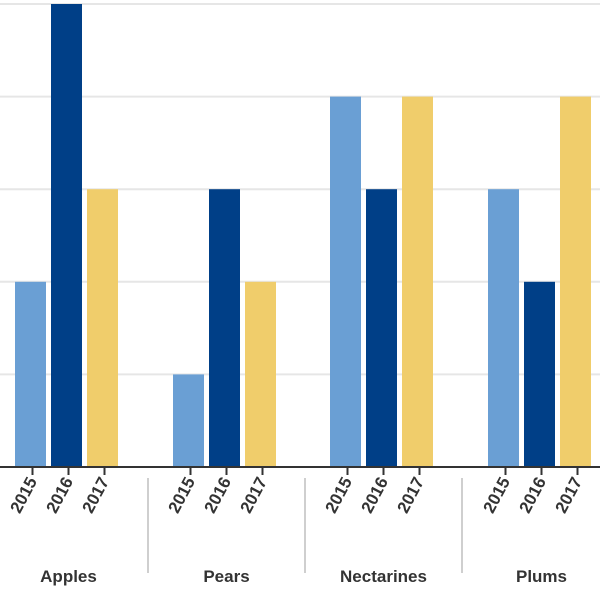  Describe the element at coordinates (539, 374) in the screenshot. I see `bar-plums-2016` at that location.